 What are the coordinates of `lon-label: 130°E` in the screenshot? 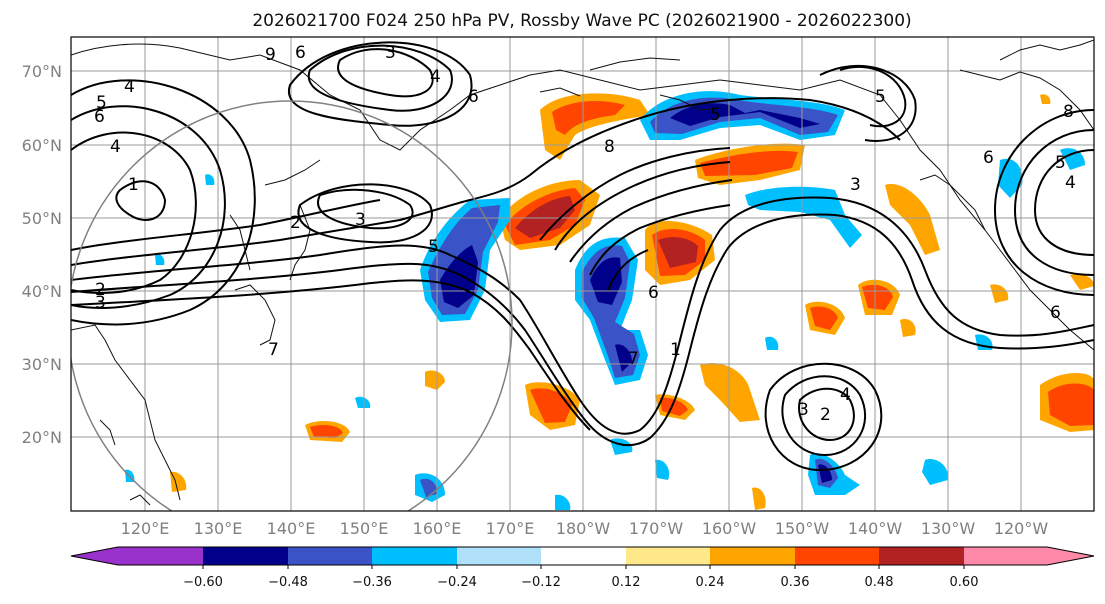 It's located at (218, 528).